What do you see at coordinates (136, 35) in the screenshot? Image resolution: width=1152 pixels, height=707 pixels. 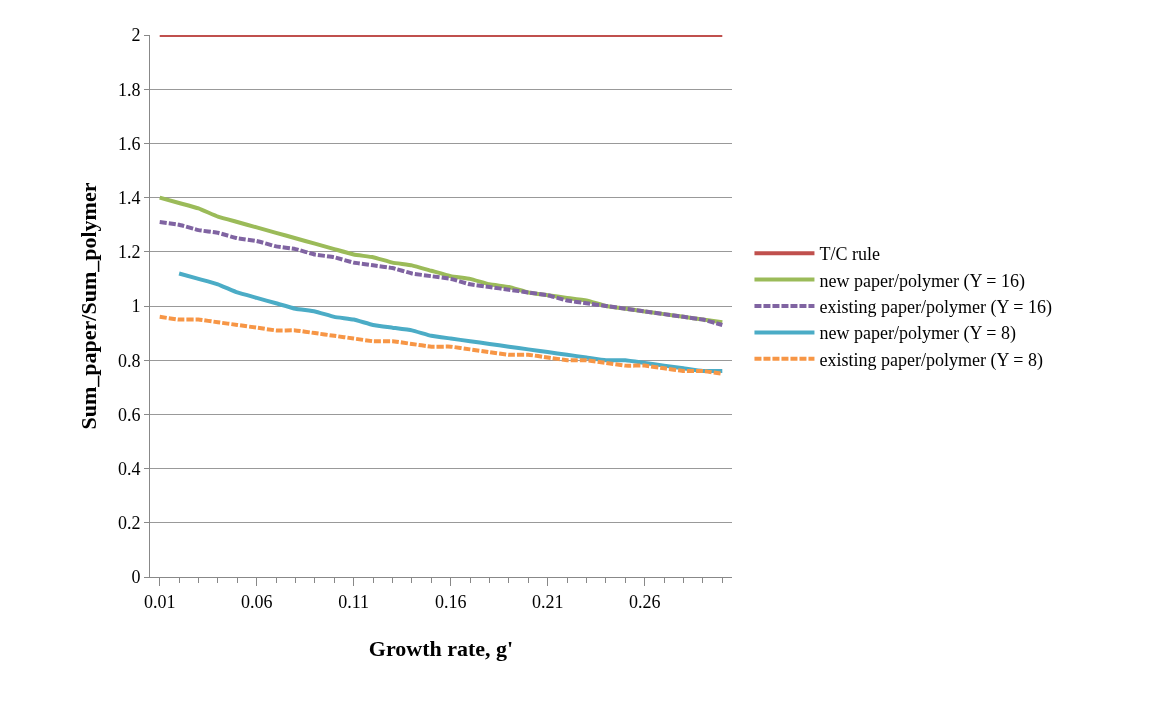 I see `y-tick-label: 2` at bounding box center [136, 35].